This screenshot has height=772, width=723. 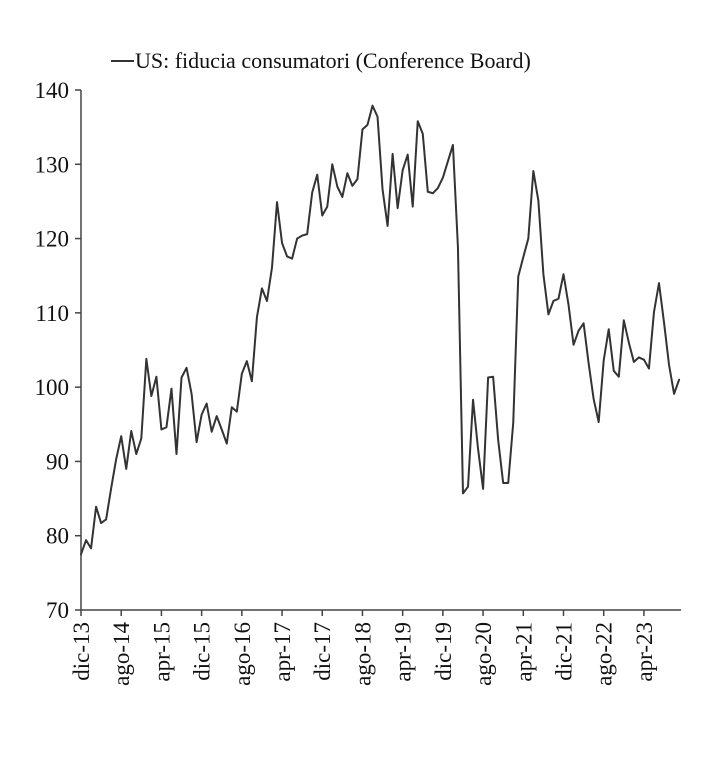 What do you see at coordinates (282, 652) in the screenshot?
I see `x-tick-label: apr-17` at bounding box center [282, 652].